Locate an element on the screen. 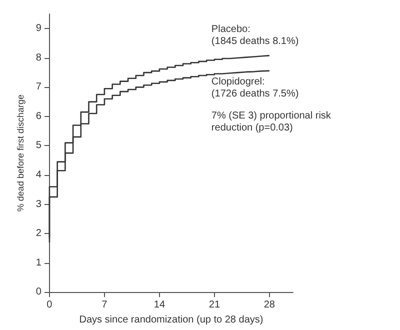 The width and height of the screenshot is (400, 330). annotation: 7% (SE 3) proportional risk reduction (p=0.03) is located at coordinates (271, 122).